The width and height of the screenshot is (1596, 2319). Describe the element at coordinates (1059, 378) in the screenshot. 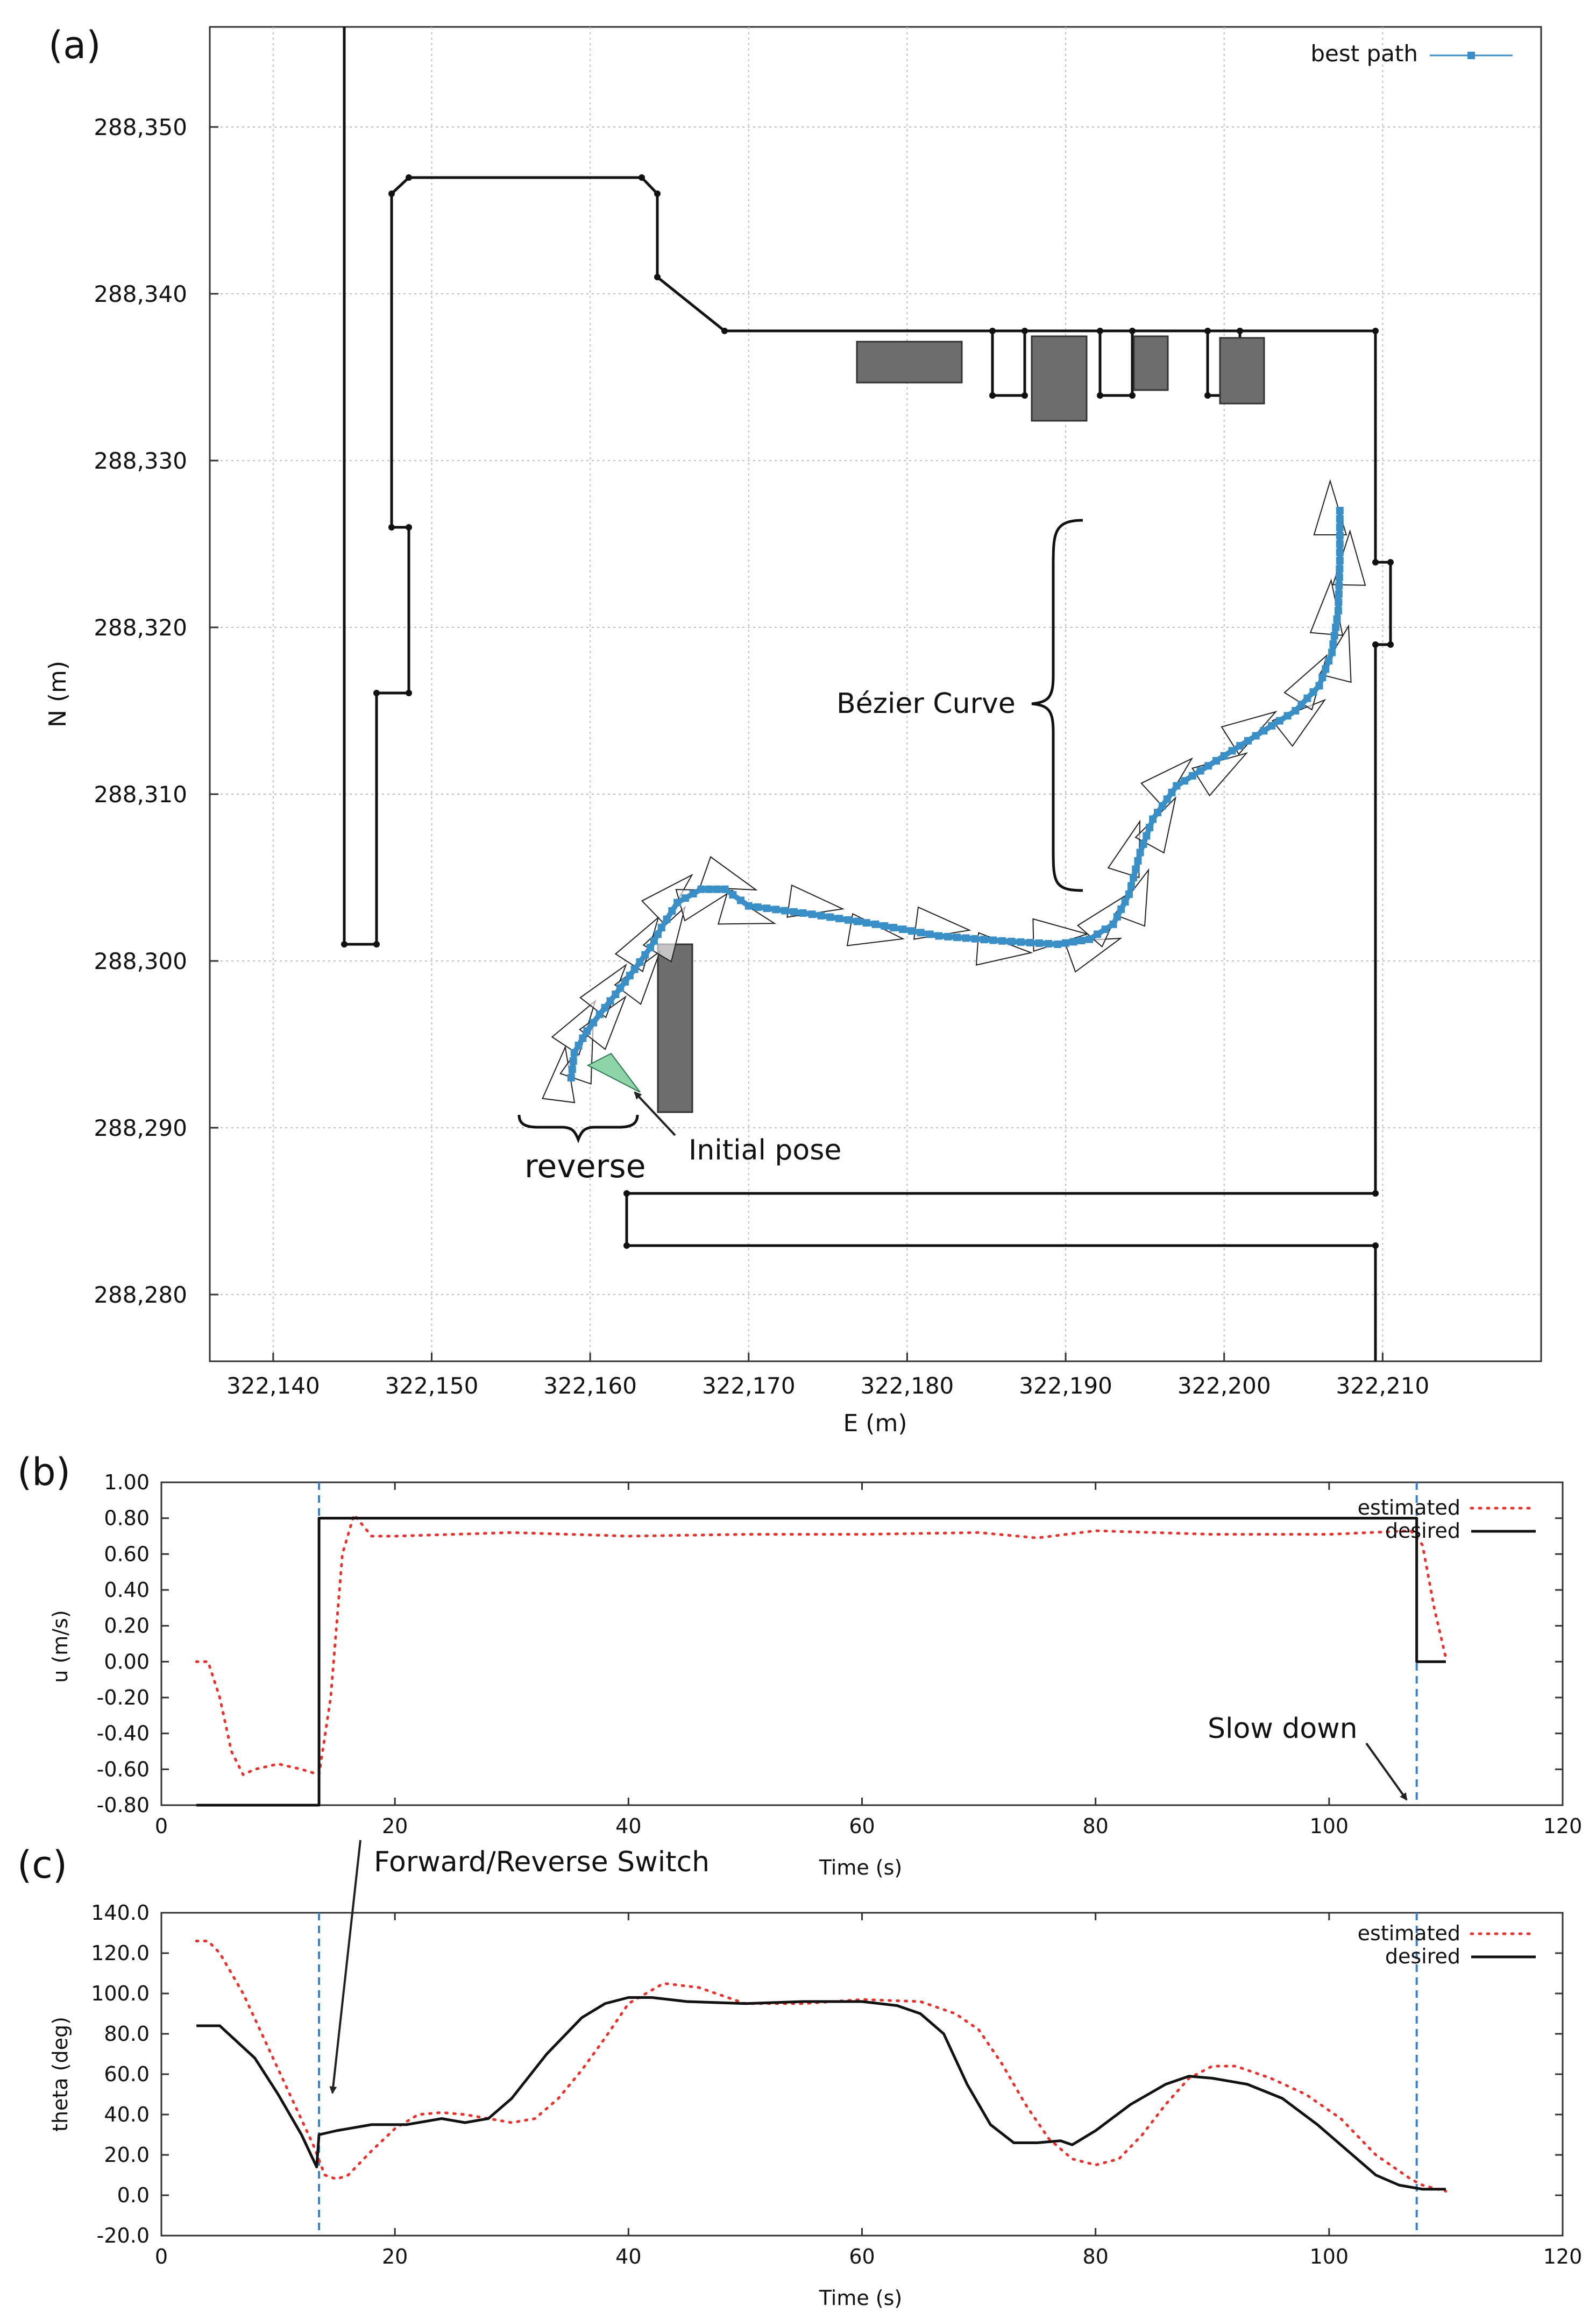

I see `obstacle` at that location.